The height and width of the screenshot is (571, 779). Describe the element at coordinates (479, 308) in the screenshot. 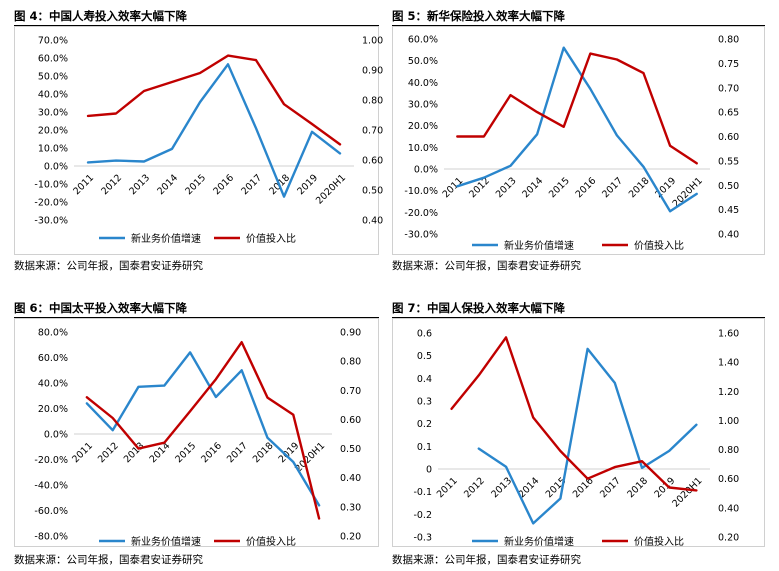

I see `chart-title: 图 7：中国人保投入效率大幅下降` at that location.